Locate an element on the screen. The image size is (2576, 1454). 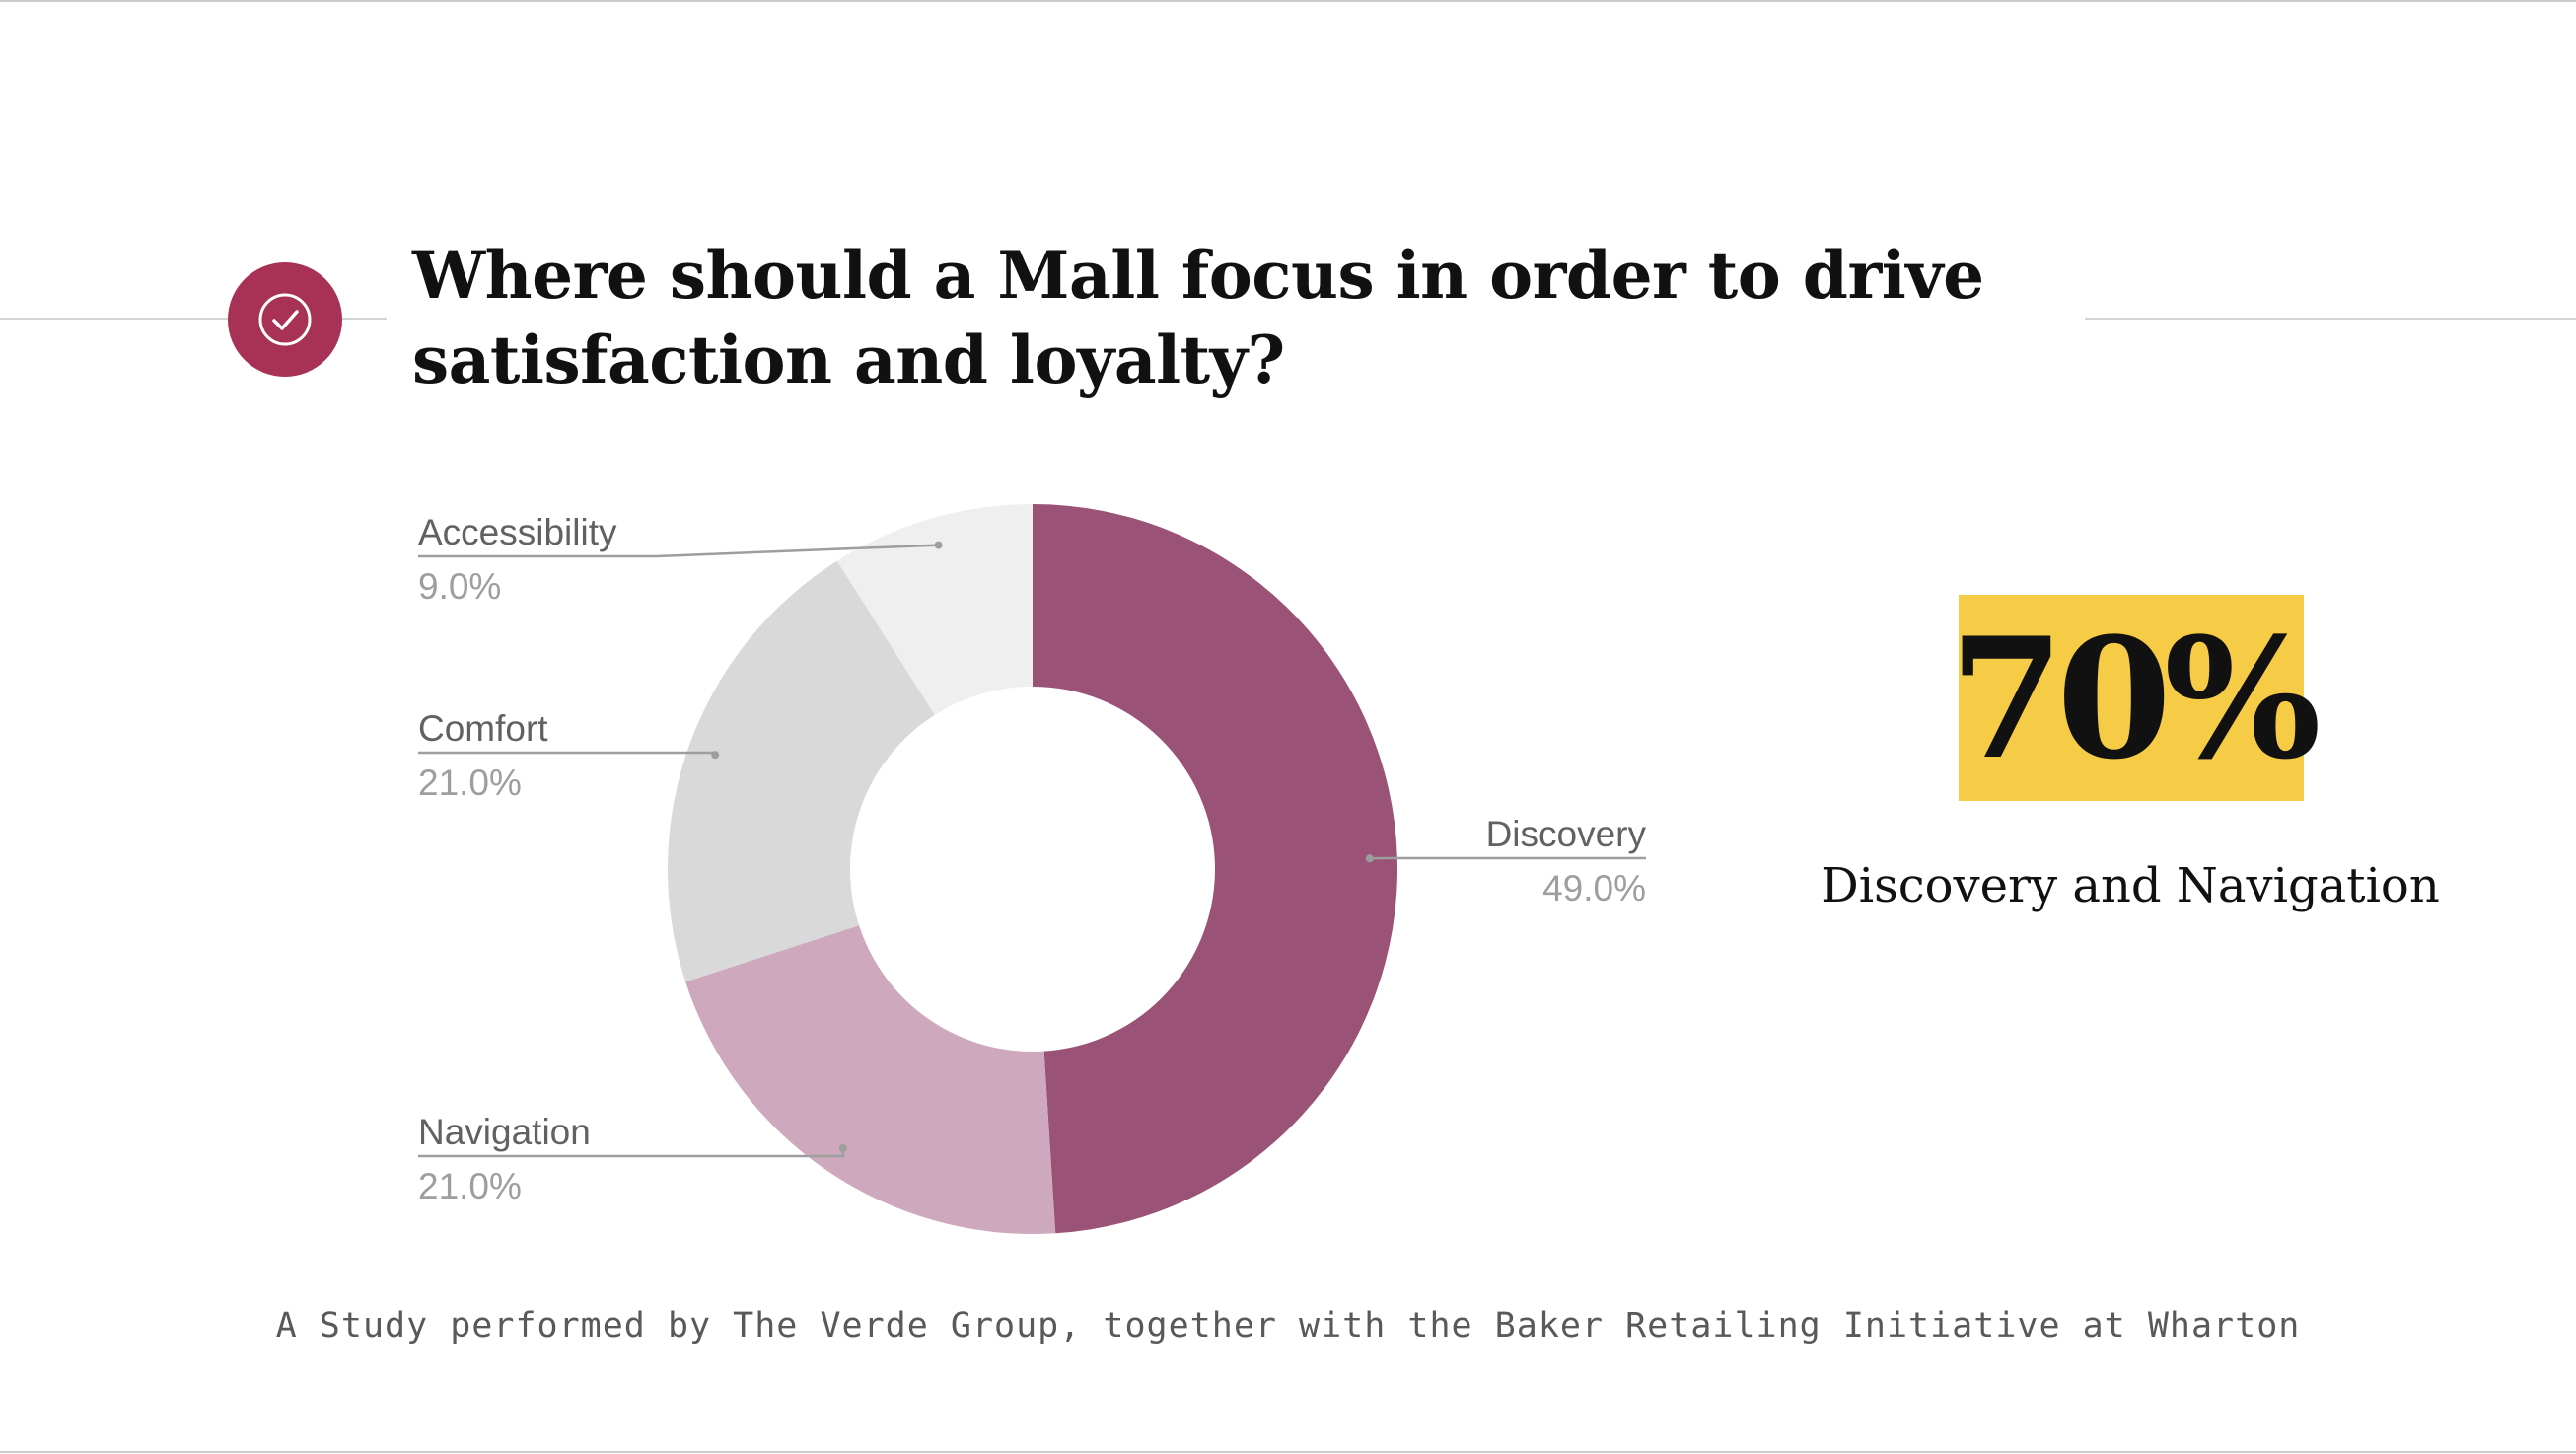
leader-line-navigation is located at coordinates (631, 1152).